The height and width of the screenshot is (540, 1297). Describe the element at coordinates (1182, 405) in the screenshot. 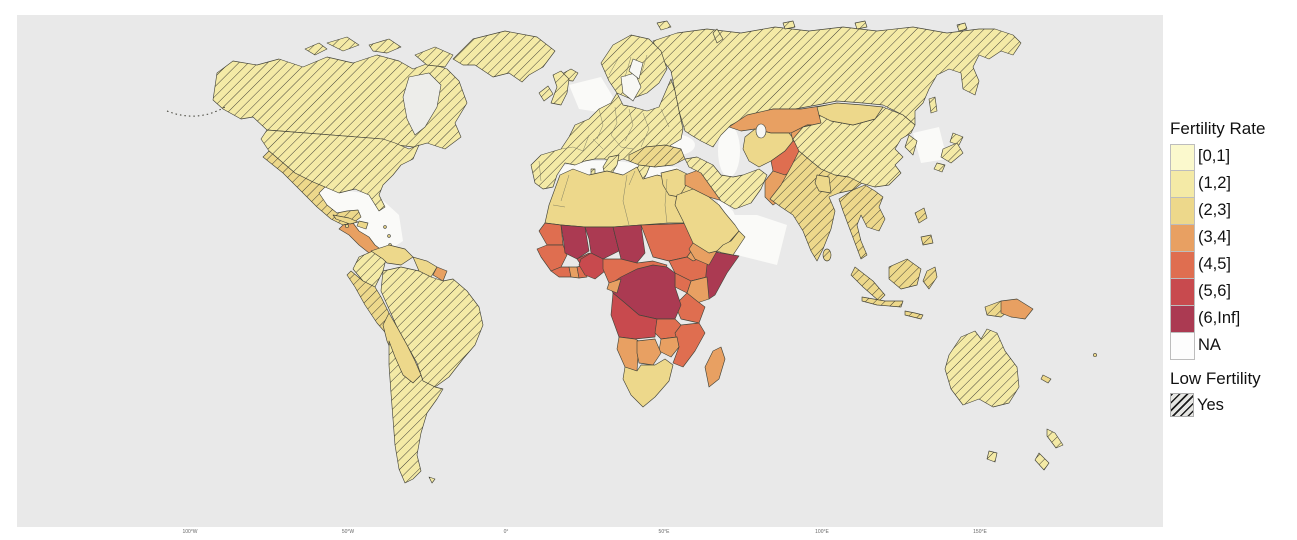

I see `hatch-pattern-swatch` at that location.